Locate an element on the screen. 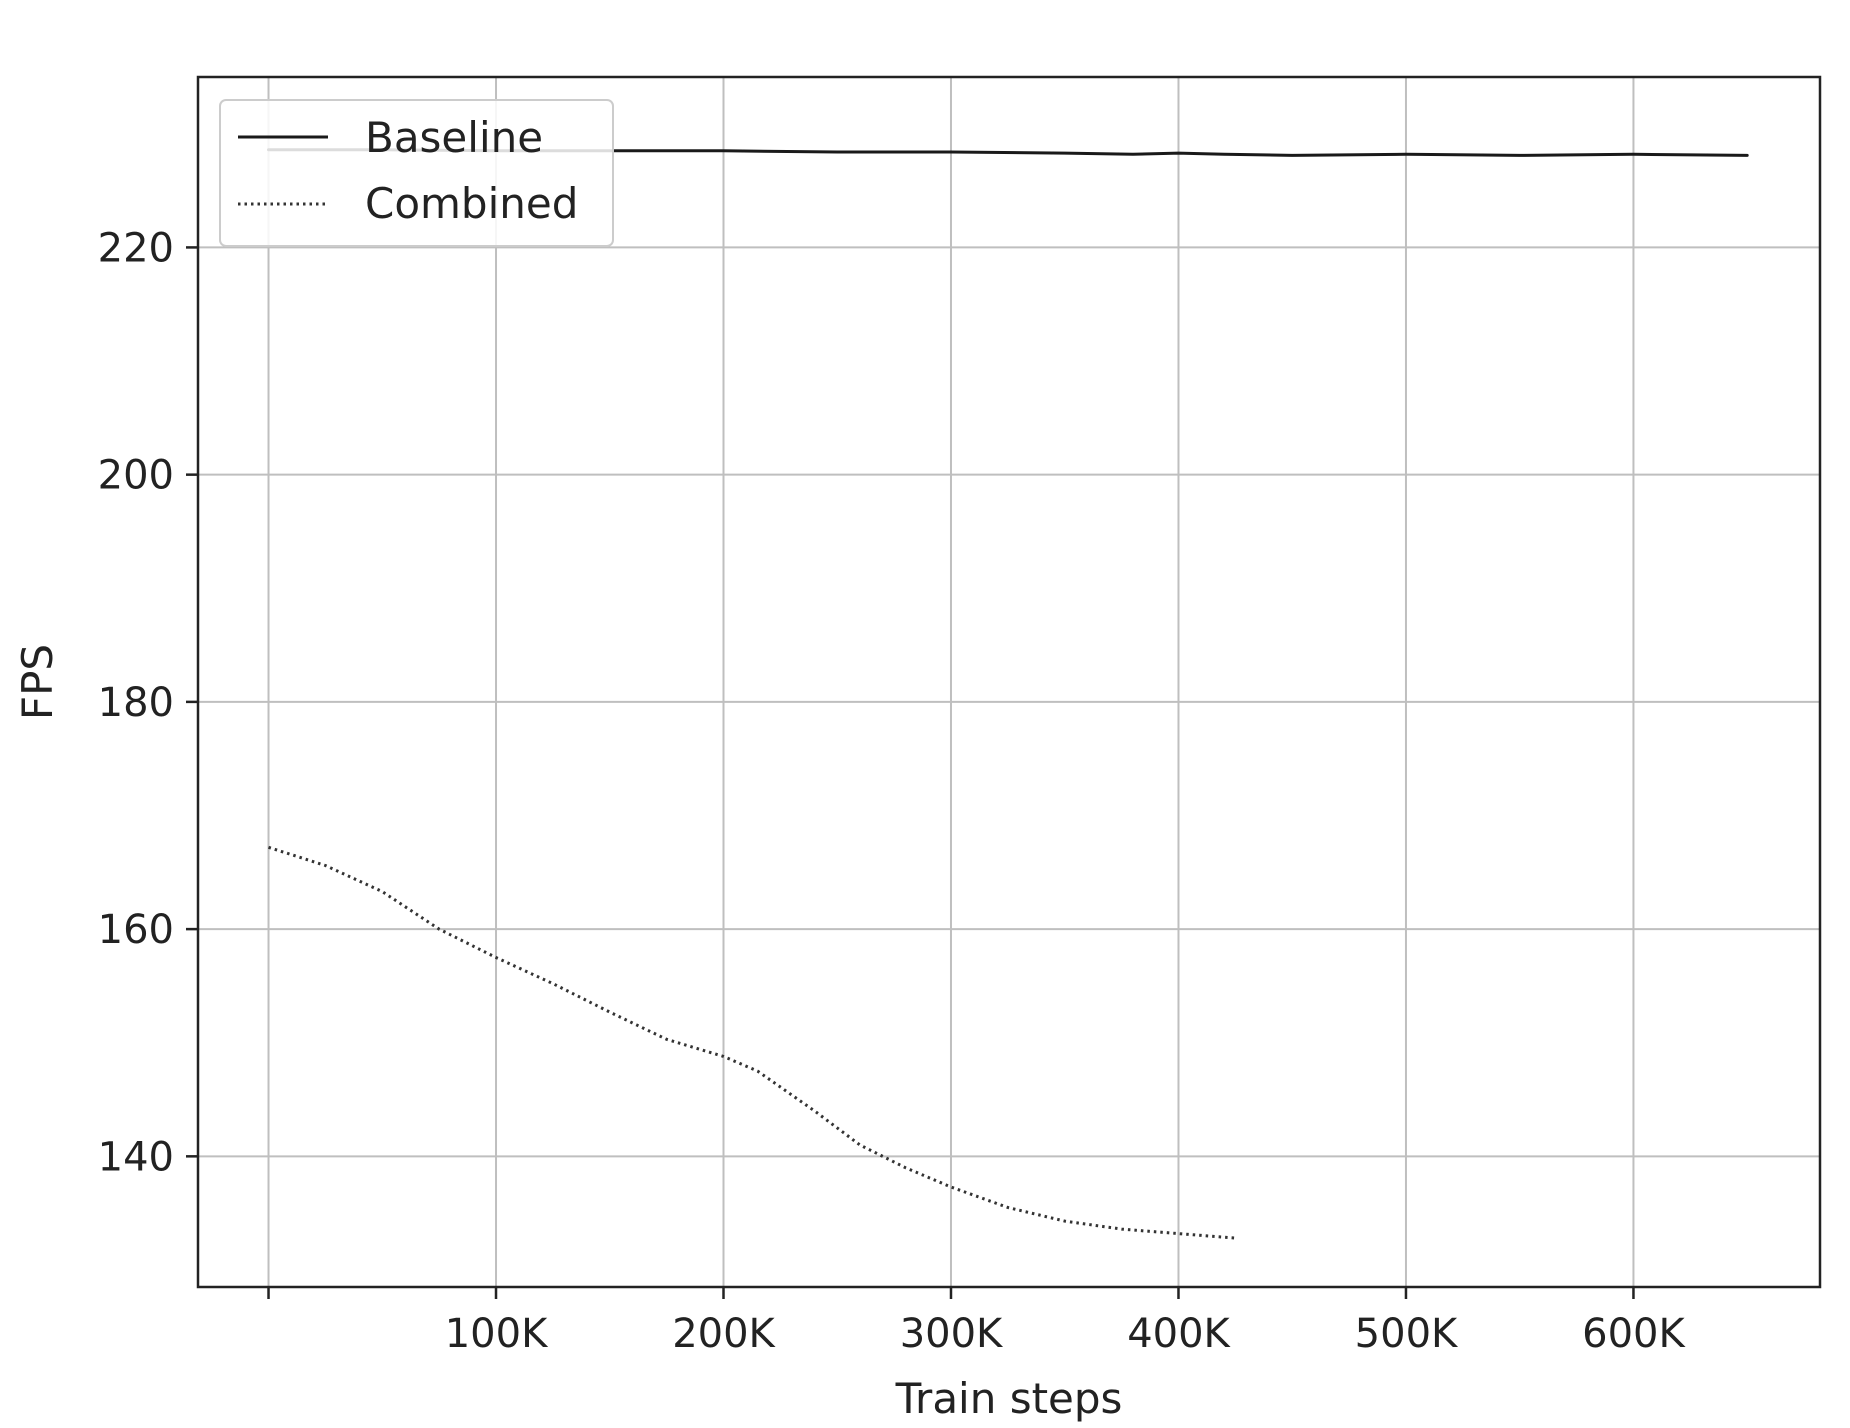 The height and width of the screenshot is (1428, 1850). series-line-combined is located at coordinates (752, 1042).